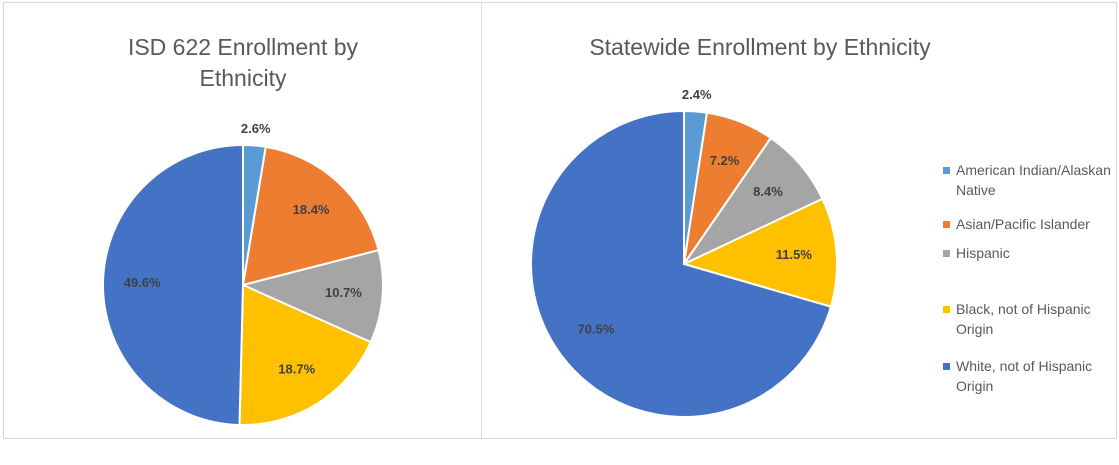  Describe the element at coordinates (142, 282) in the screenshot. I see `data-label: 49.6%` at that location.